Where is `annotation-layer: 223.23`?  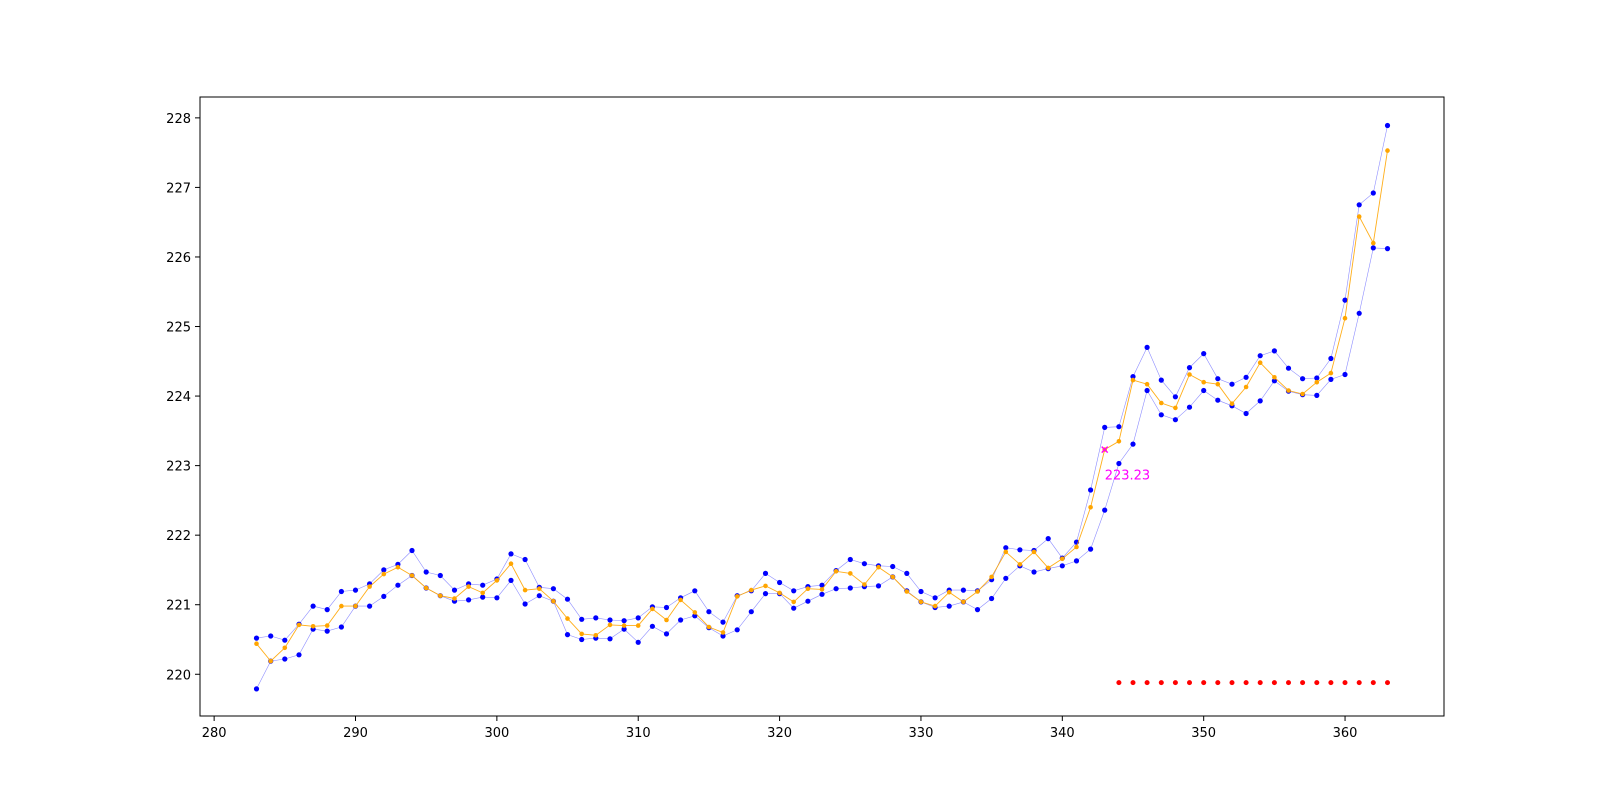
annotation-layer: 223.23 is located at coordinates (1125, 465).